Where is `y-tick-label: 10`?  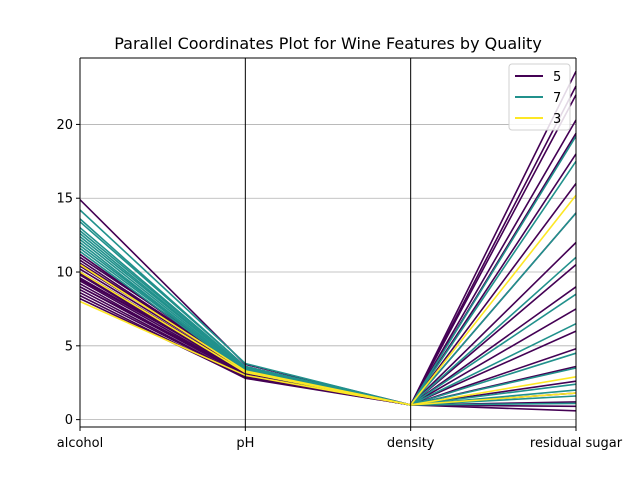 y-tick-label: 10 is located at coordinates (64, 273).